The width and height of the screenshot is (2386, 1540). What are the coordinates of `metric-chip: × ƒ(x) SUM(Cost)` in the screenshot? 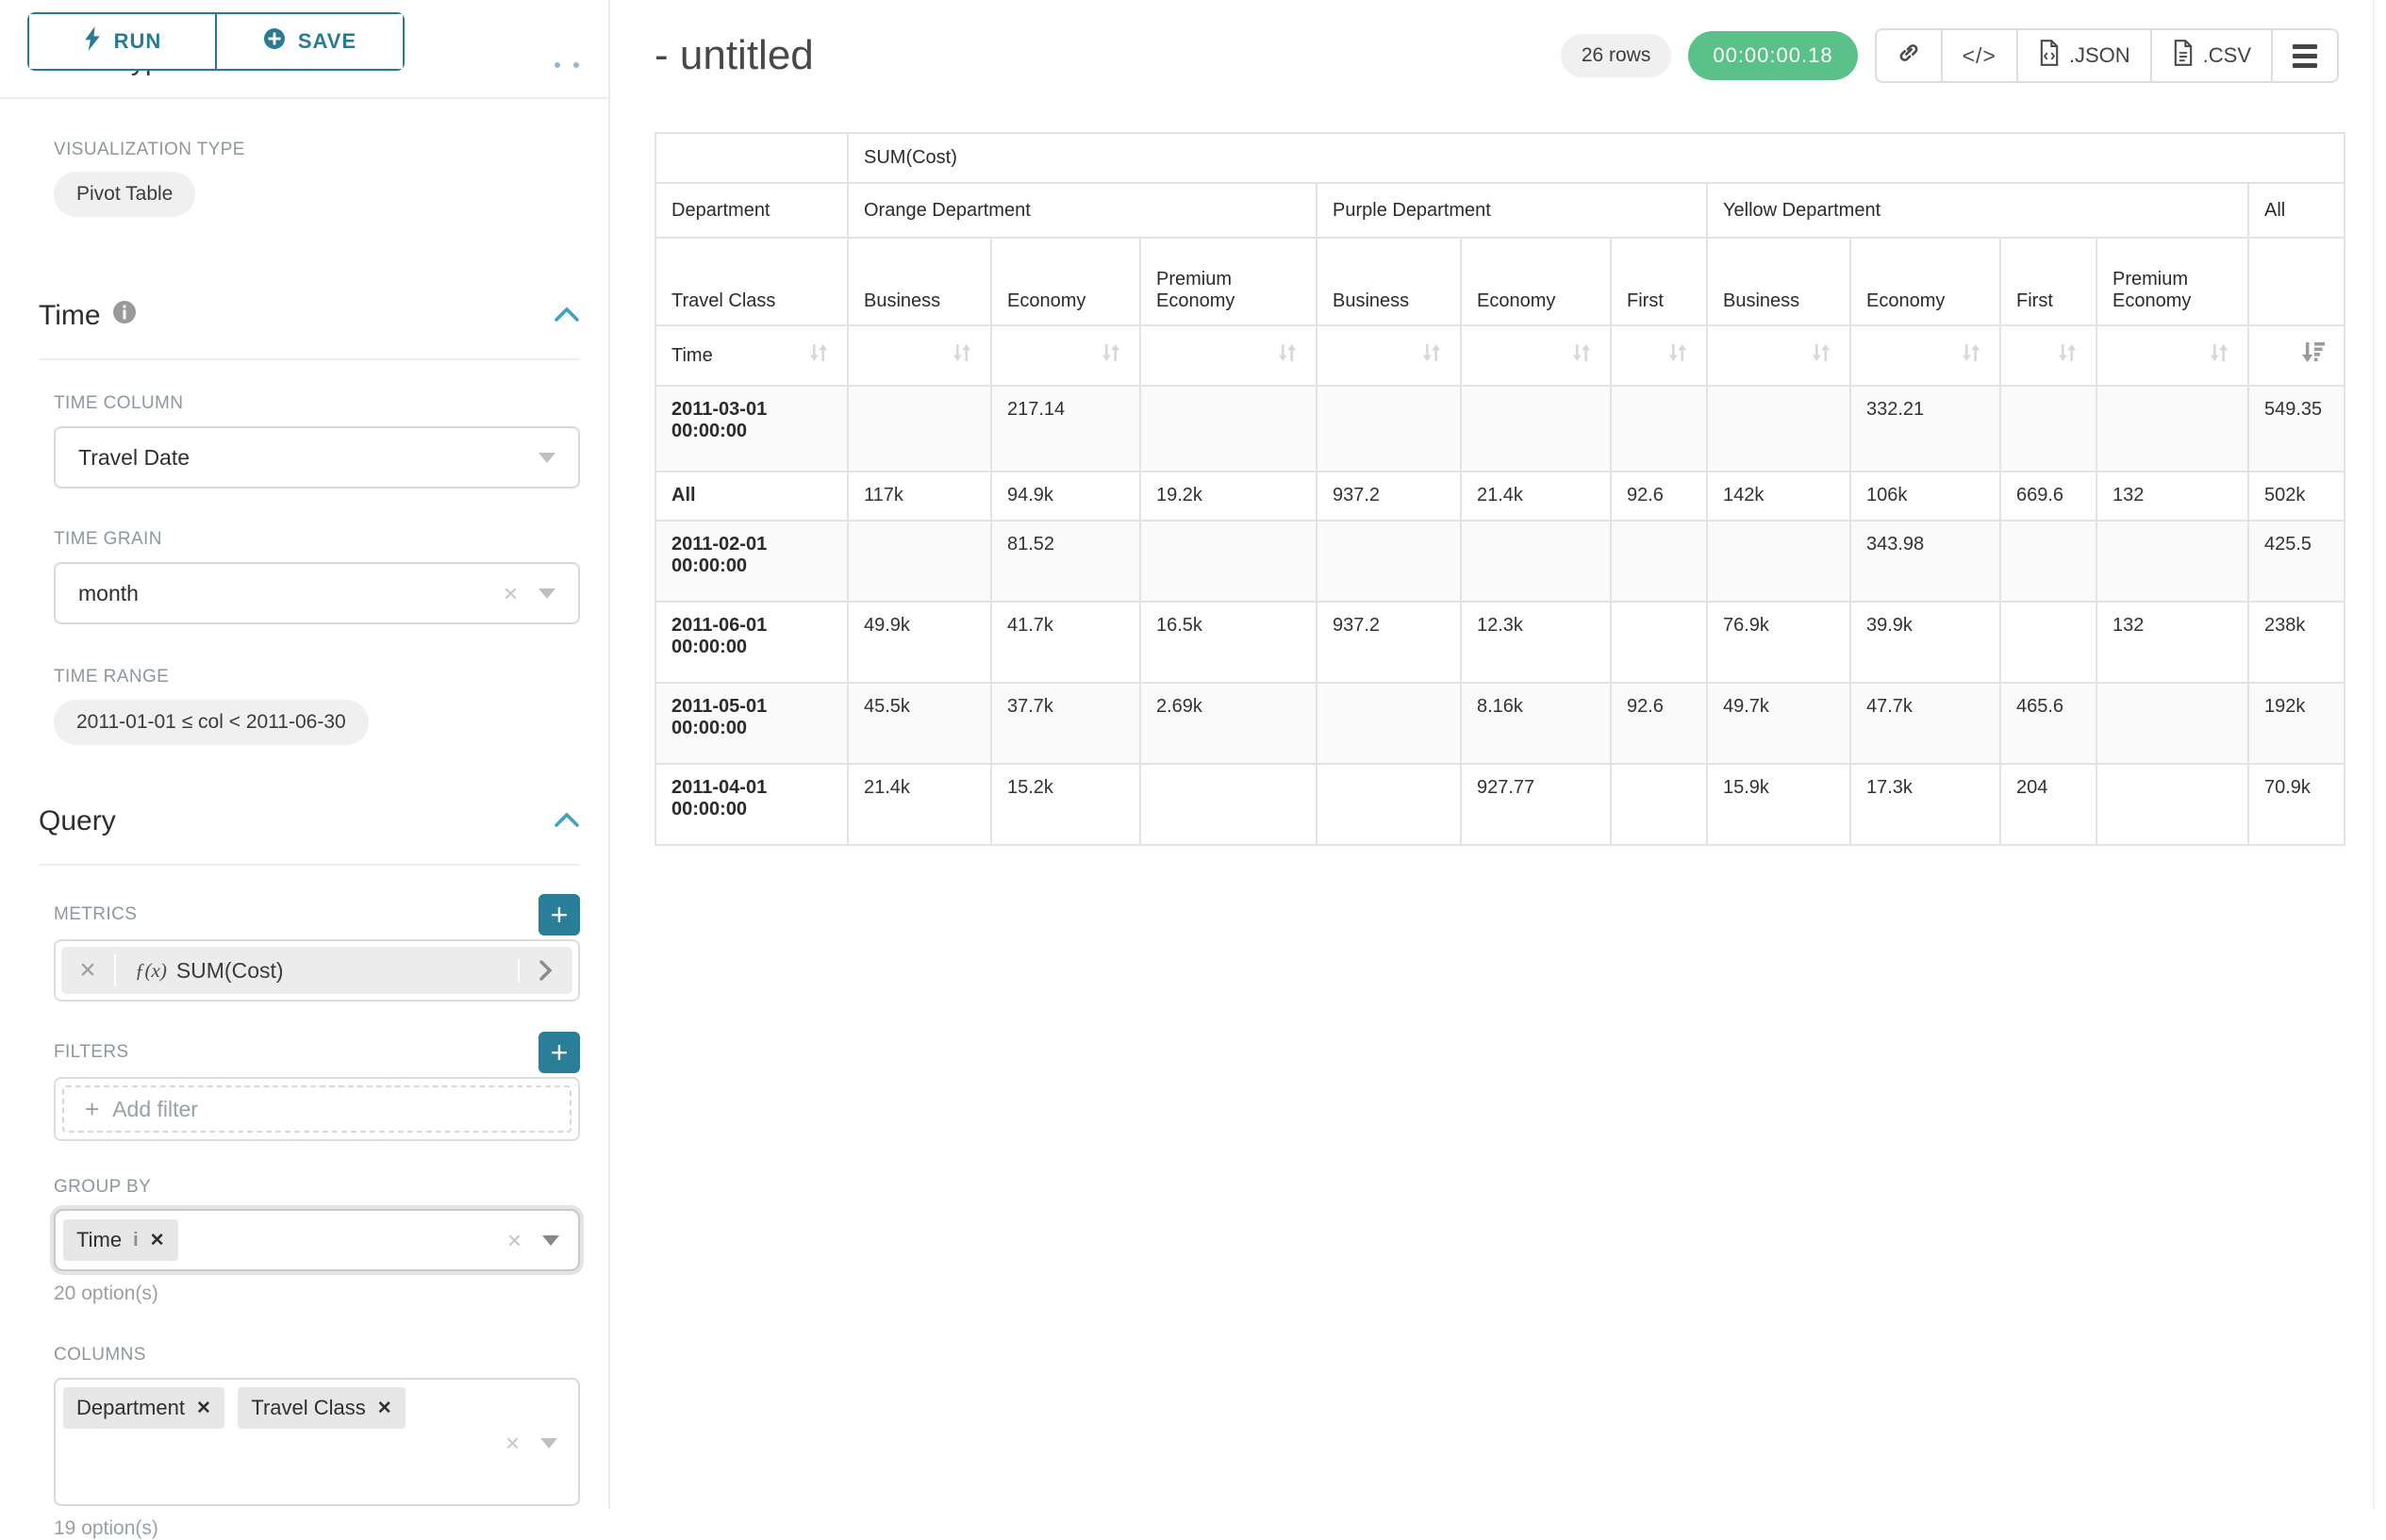 It's located at (316, 970).